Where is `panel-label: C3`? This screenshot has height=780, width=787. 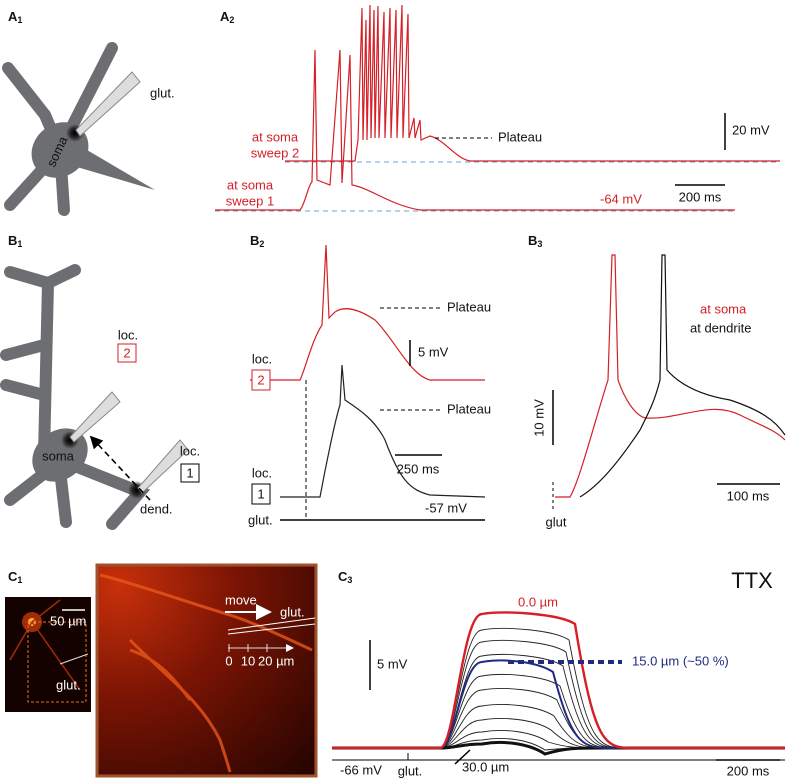
panel-label: C3 is located at coordinates (345, 577).